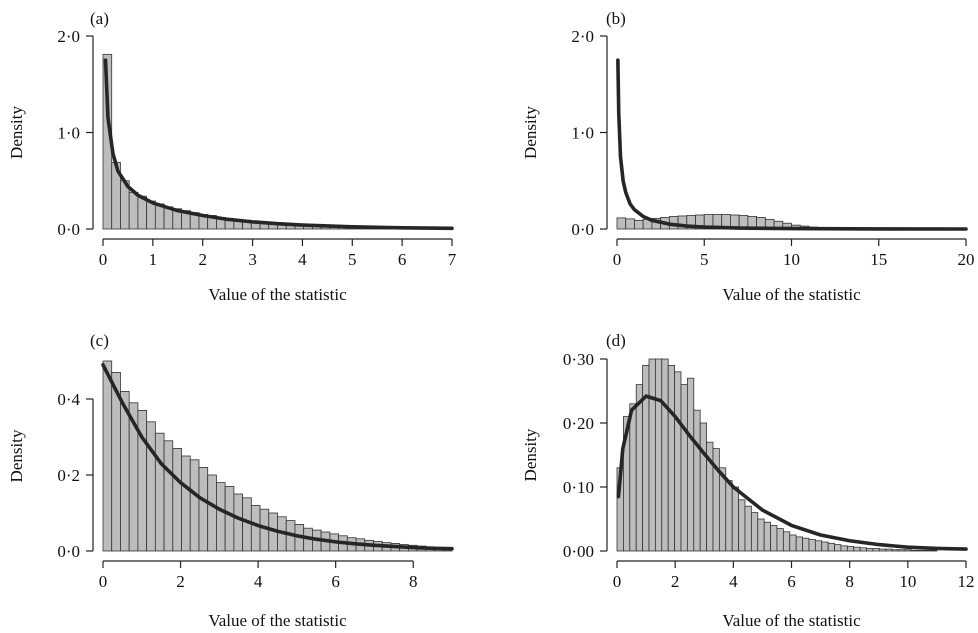 This screenshot has height=633, width=978. I want to click on y-tick-label: 0·20, so click(578, 423).